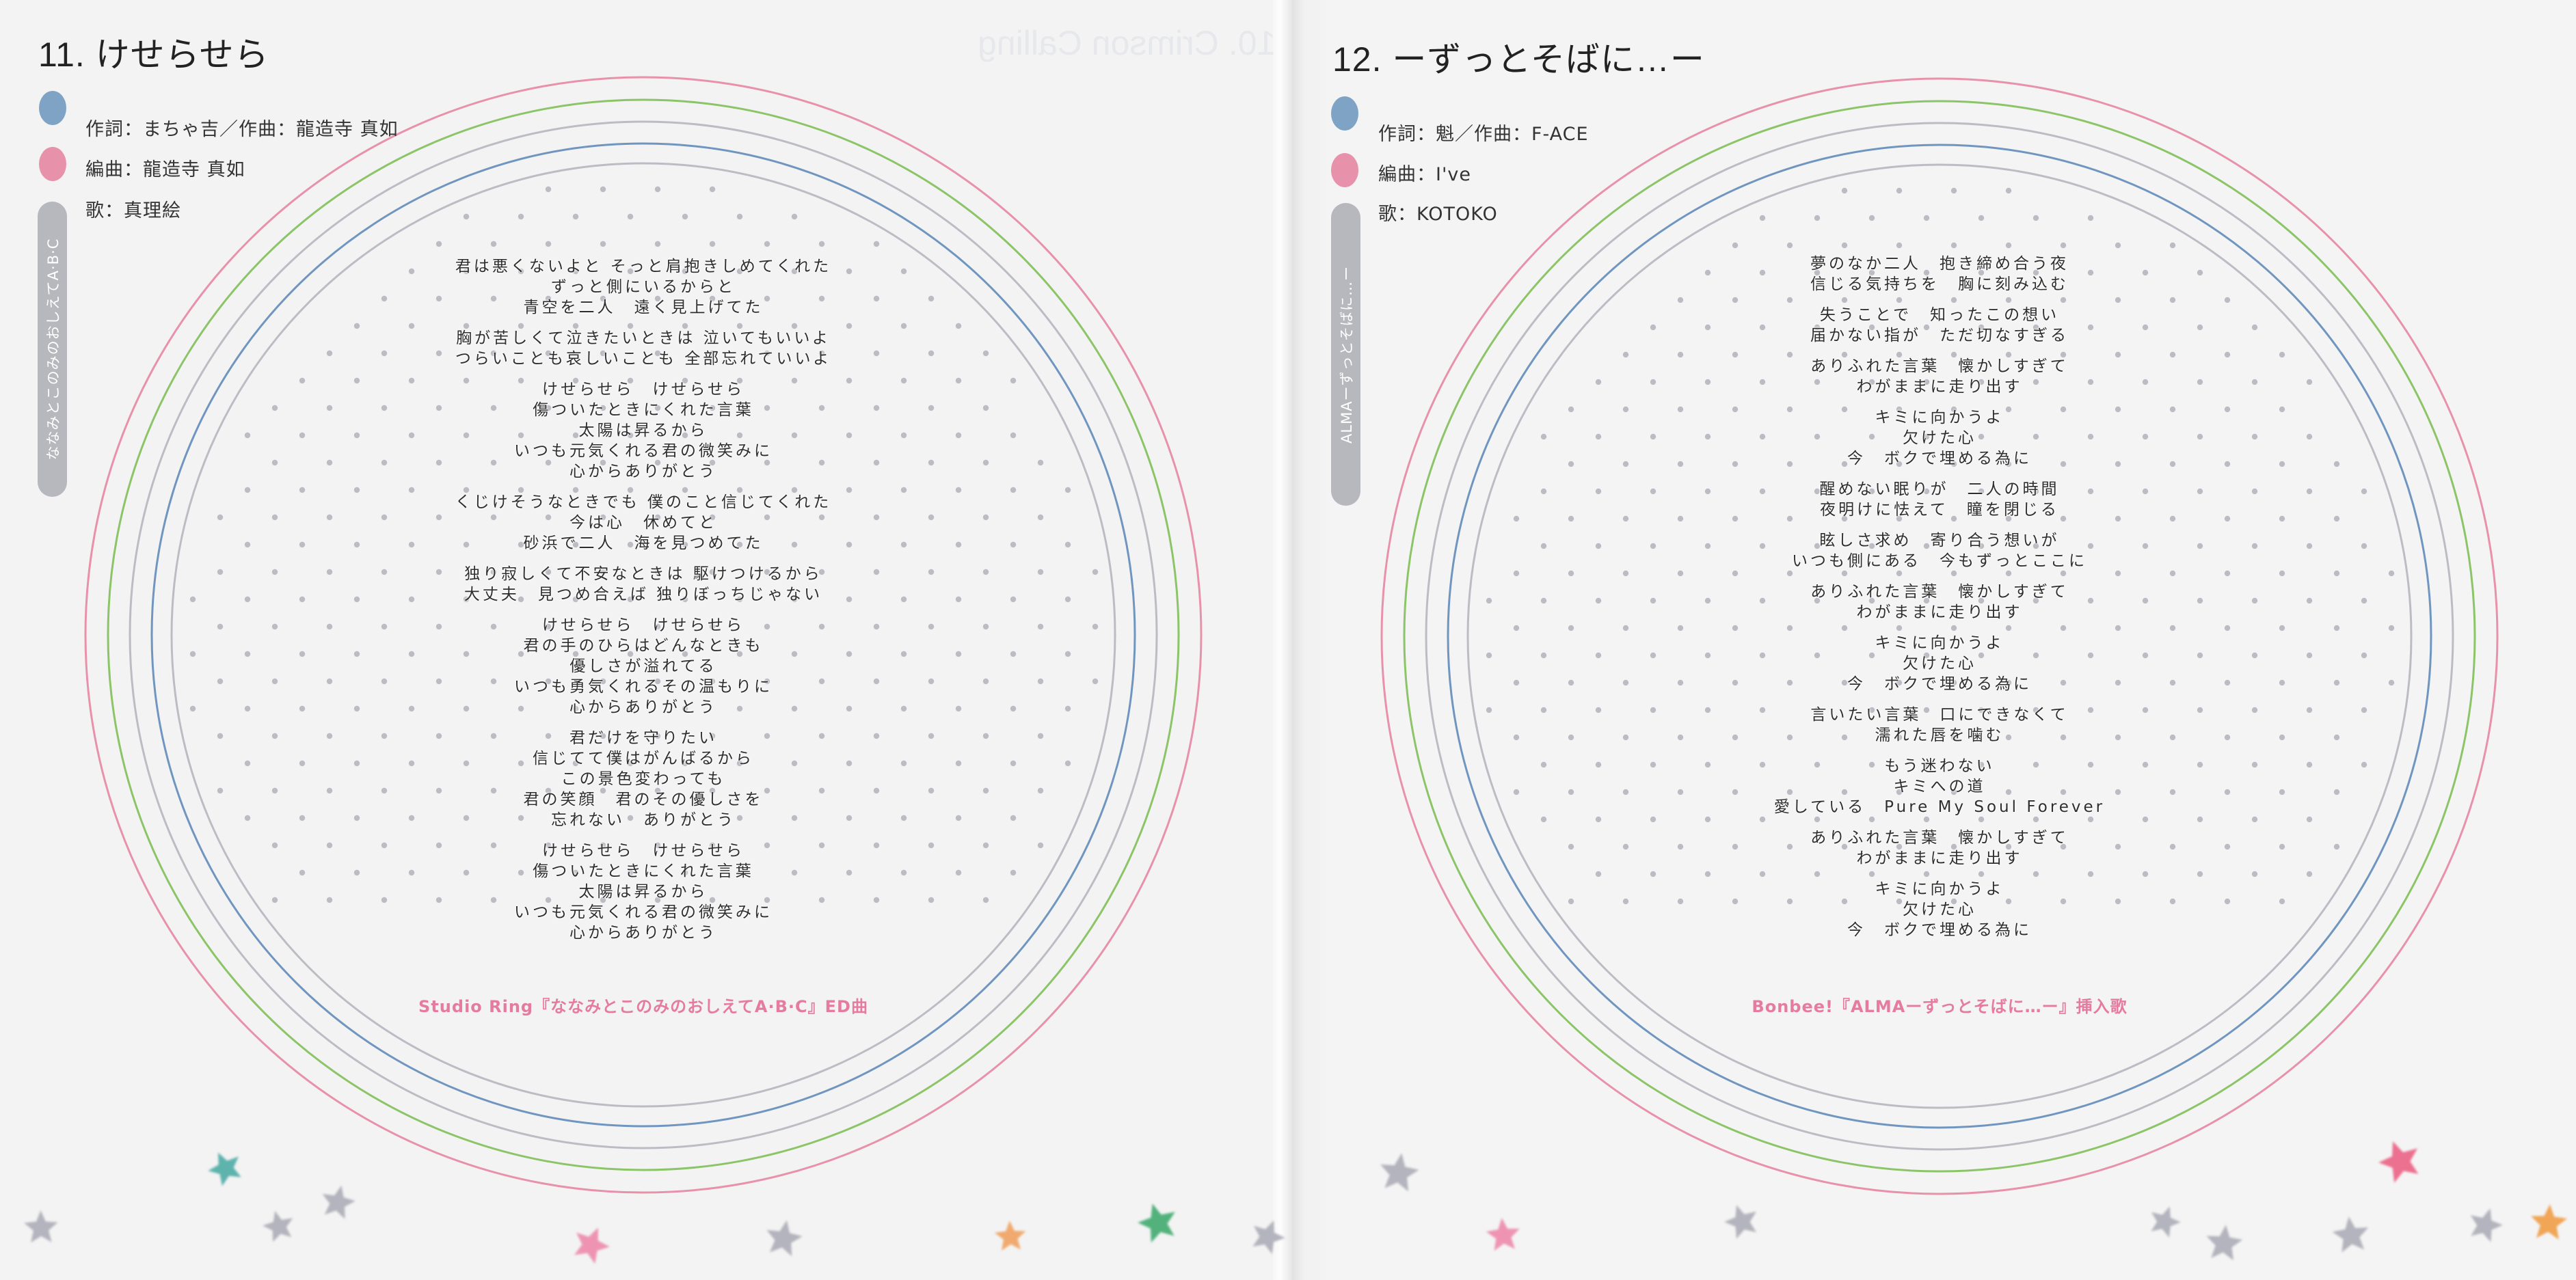  Describe the element at coordinates (1939, 561) in the screenshot. I see `lyric-line: いつも側にある 今もずっとここに` at that location.